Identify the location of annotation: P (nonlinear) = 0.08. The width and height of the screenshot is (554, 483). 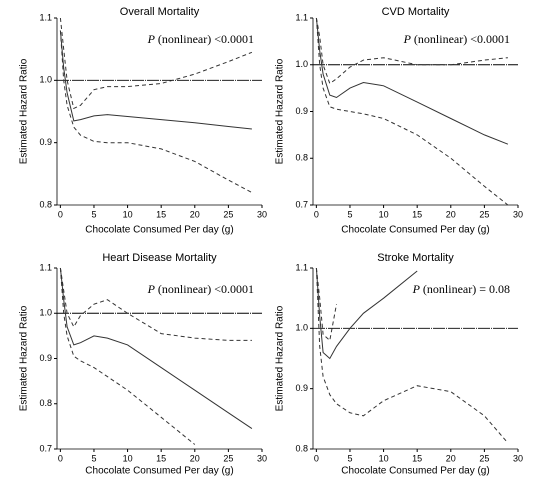
(461, 289).